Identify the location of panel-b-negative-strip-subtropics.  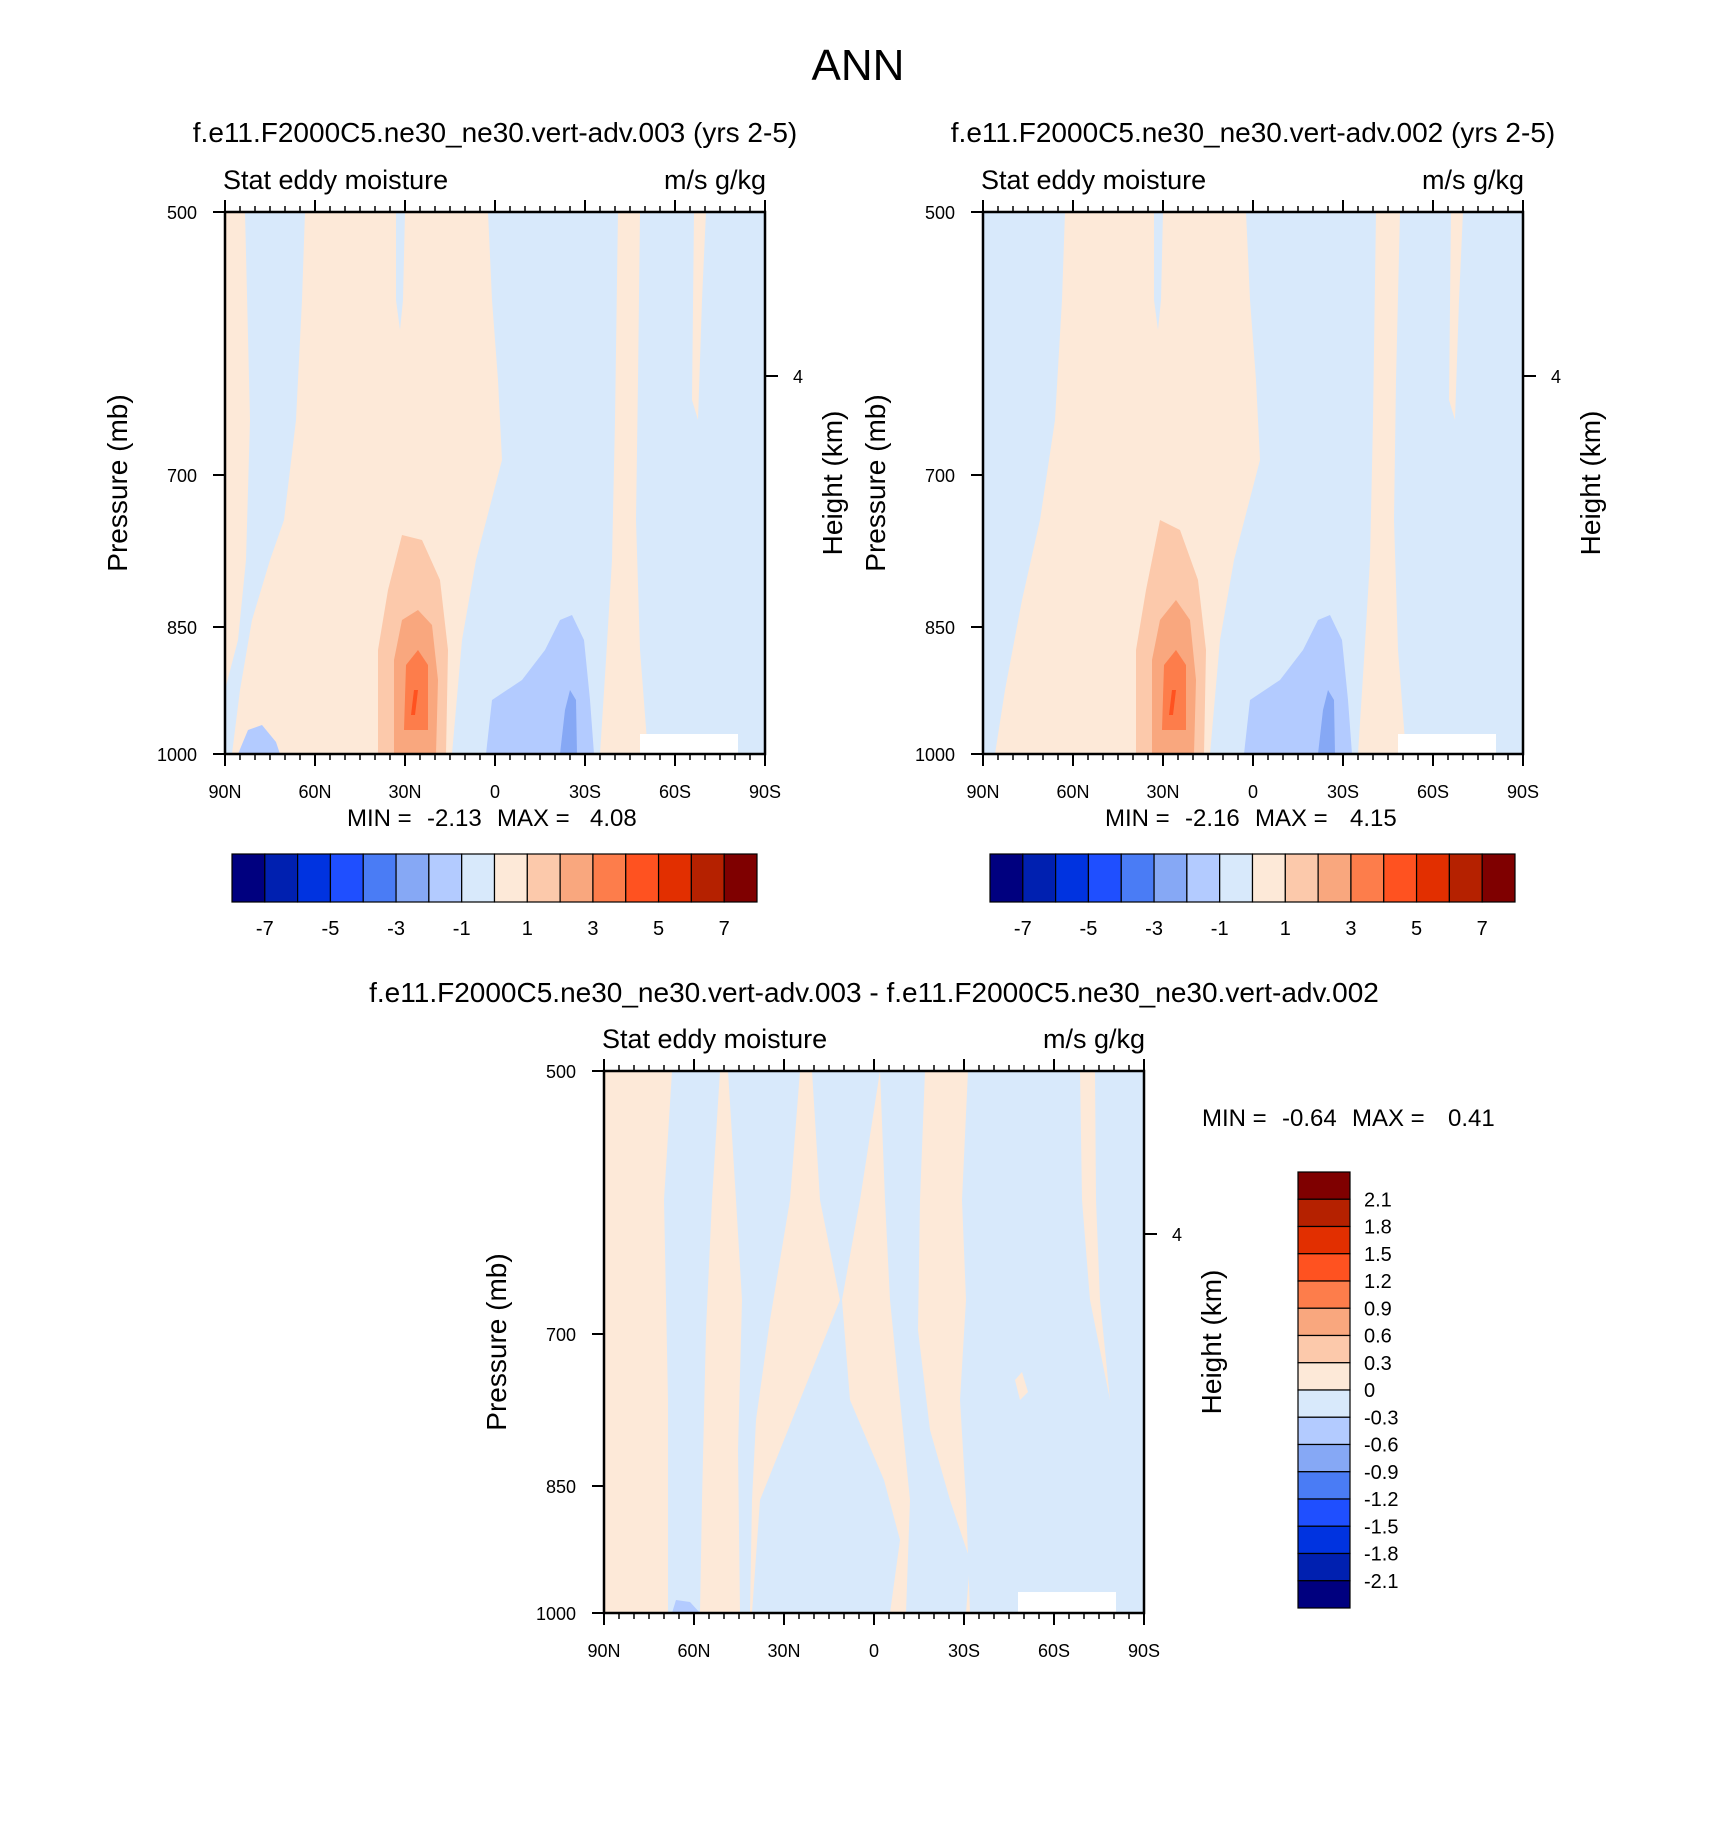
(1158, 271).